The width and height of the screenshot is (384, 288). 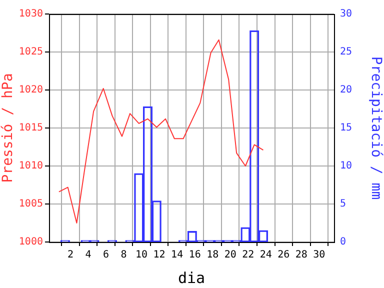 I want to click on y-tick-label: 1000, so click(x=30, y=242).